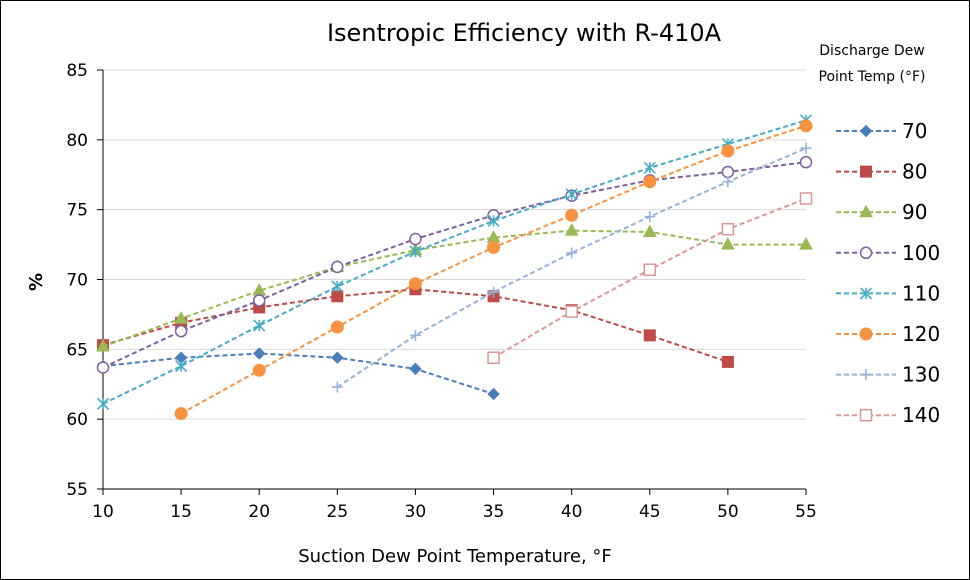 This screenshot has height=580, width=970. I want to click on x-tick-label-40: 40, so click(572, 512).